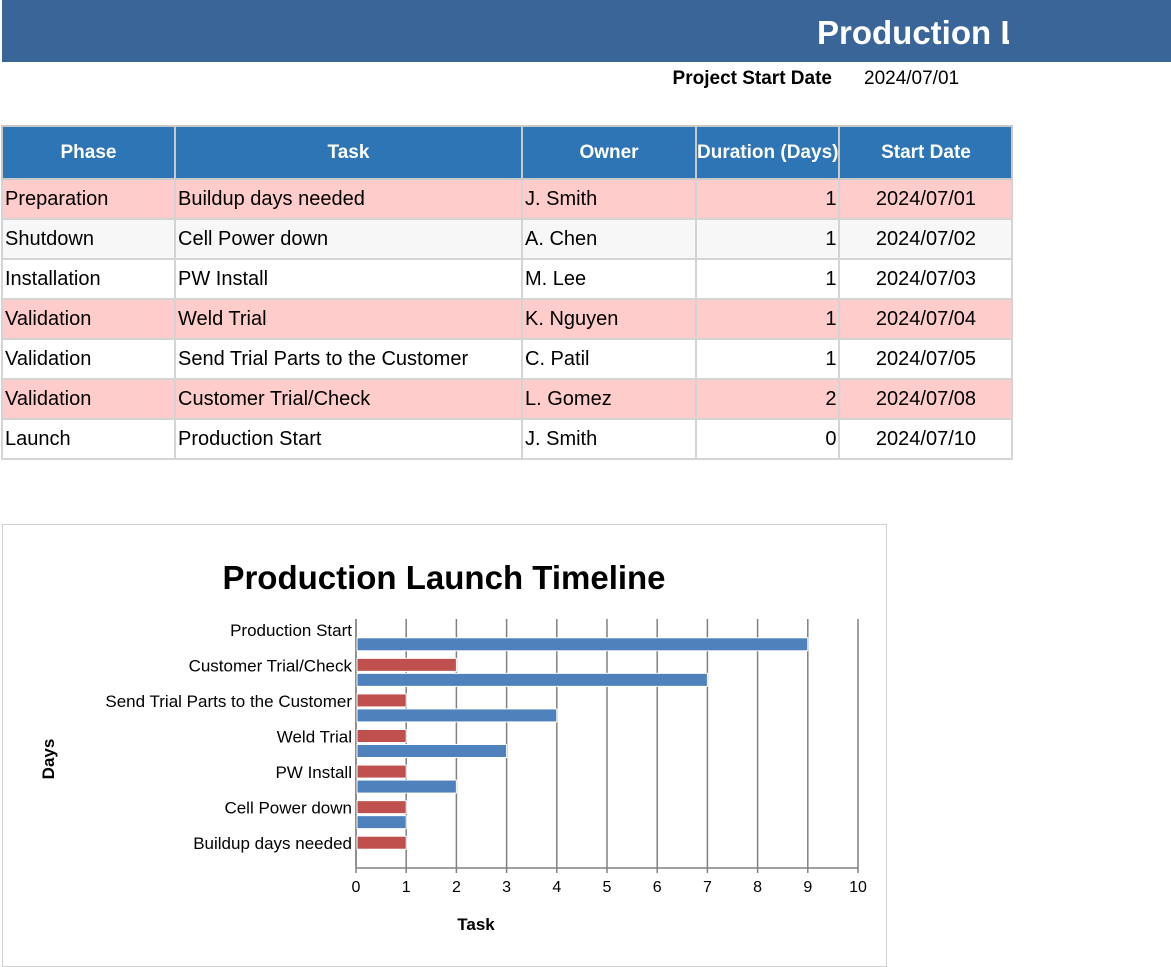 Image resolution: width=1171 pixels, height=967 pixels. What do you see at coordinates (348, 399) in the screenshot?
I see `cell-task: Customer Trial/Check` at bounding box center [348, 399].